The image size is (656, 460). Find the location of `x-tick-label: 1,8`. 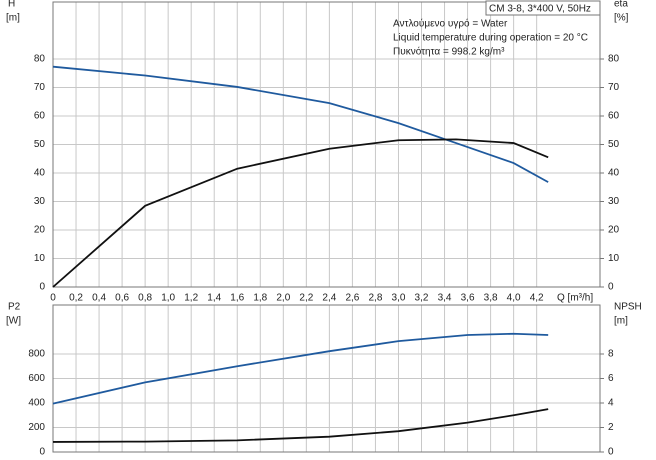

x-tick-label: 1,8 is located at coordinates (260, 298).